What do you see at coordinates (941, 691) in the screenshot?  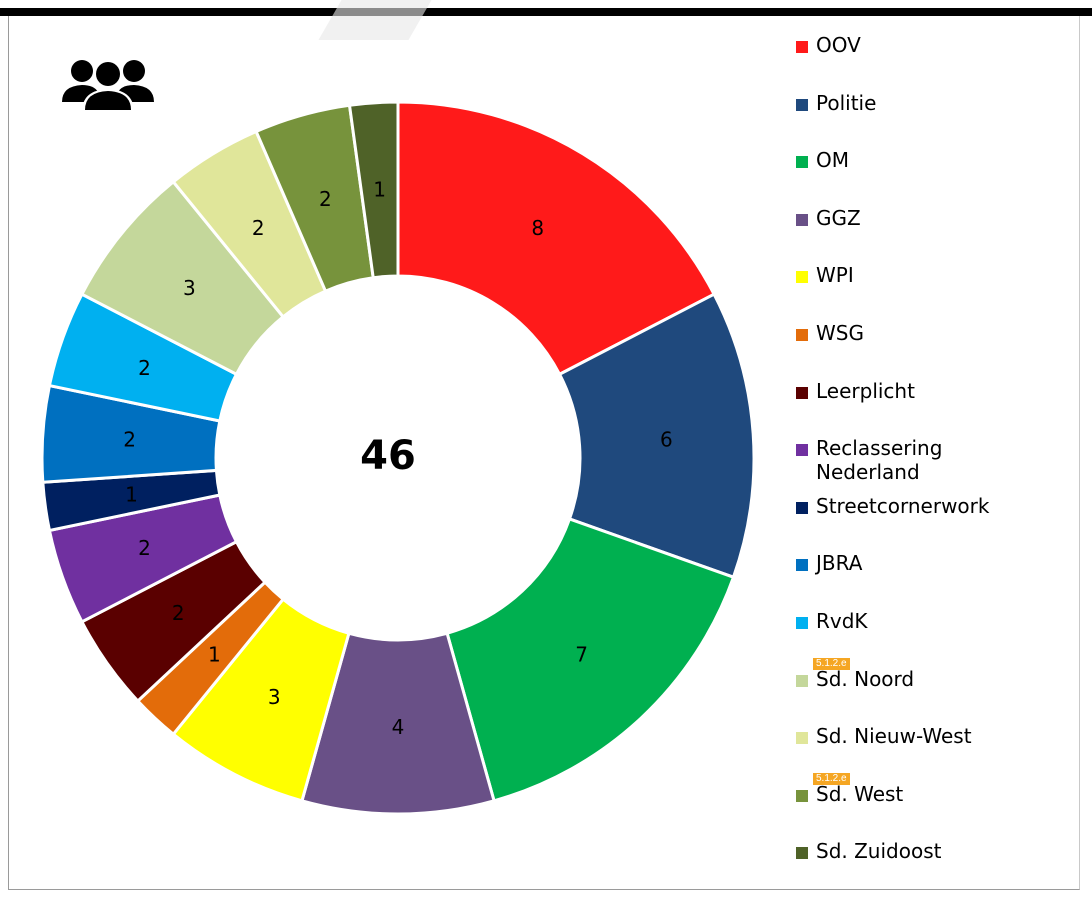 I see `legend-item: 5.1.2.e Sd. Noord` at bounding box center [941, 691].